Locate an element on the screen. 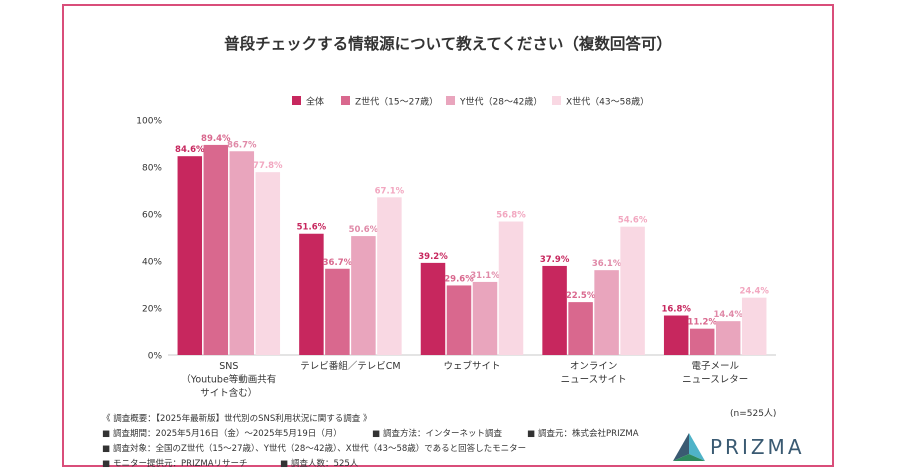 The image size is (900, 473). data-label: 14.4% is located at coordinates (728, 315).